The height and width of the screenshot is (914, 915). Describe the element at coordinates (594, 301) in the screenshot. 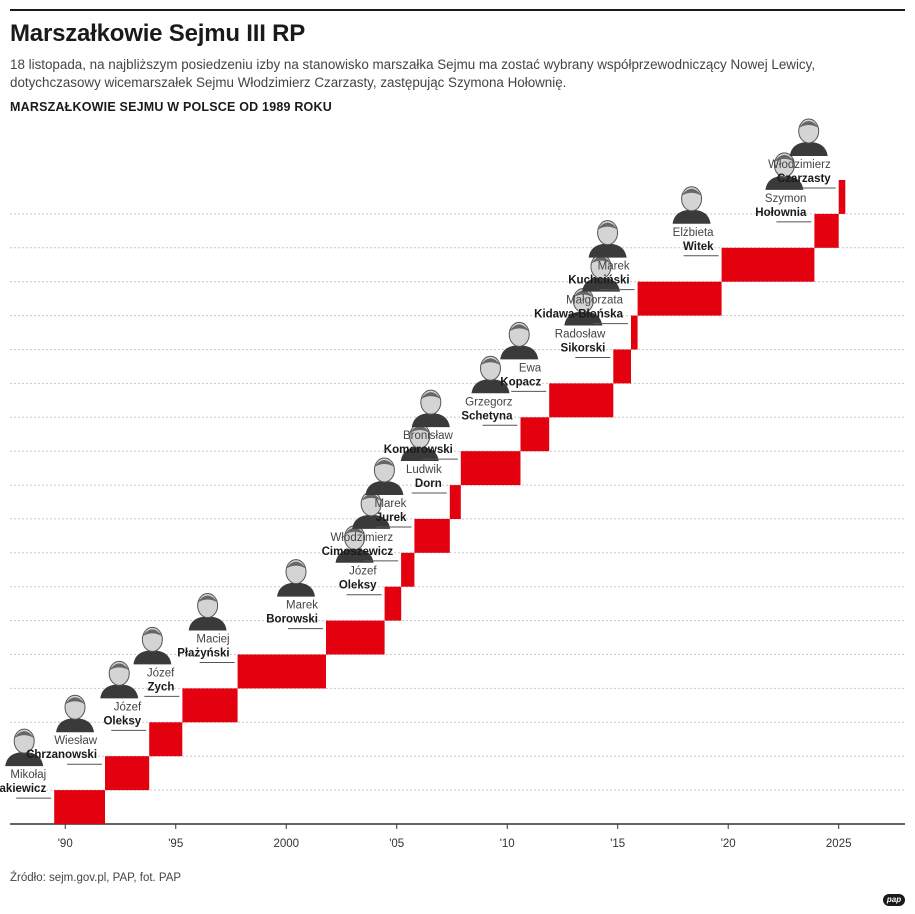

I see `speaker-first-name: Małgorzata` at that location.